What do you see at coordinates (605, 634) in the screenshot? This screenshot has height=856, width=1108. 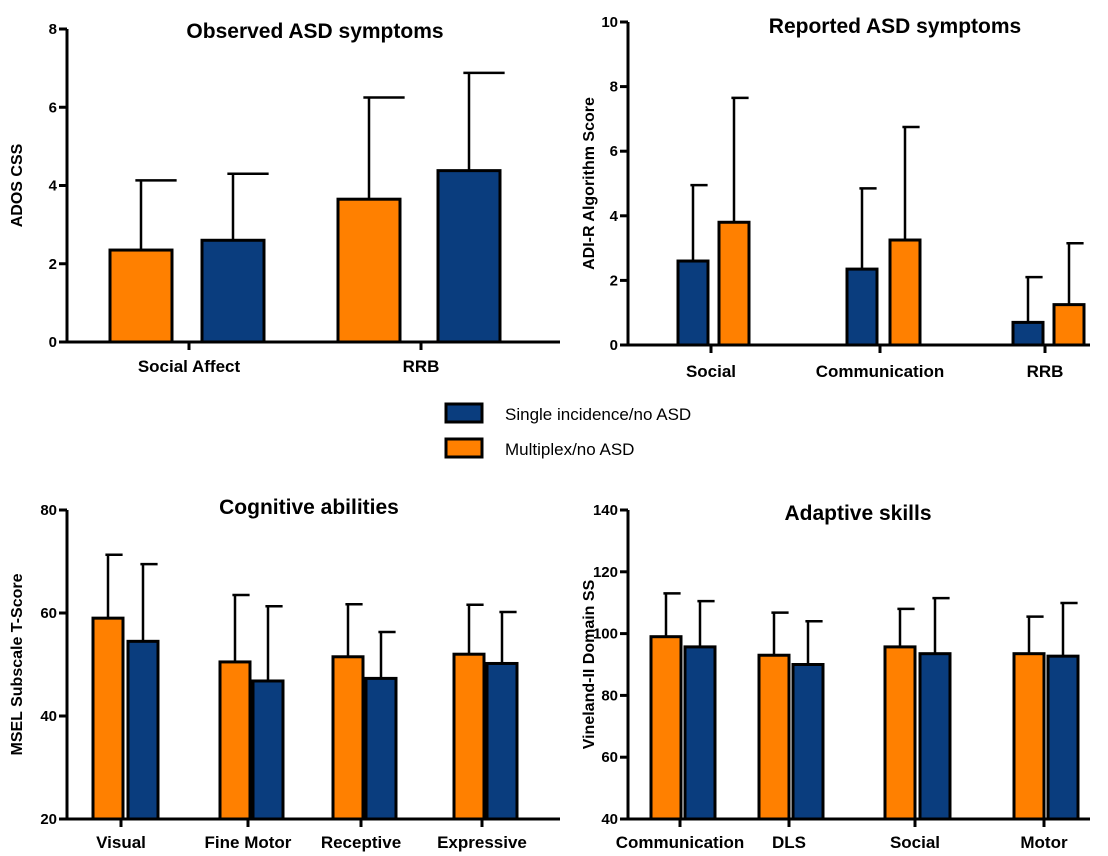 I see `y-tick-label: 100` at bounding box center [605, 634].